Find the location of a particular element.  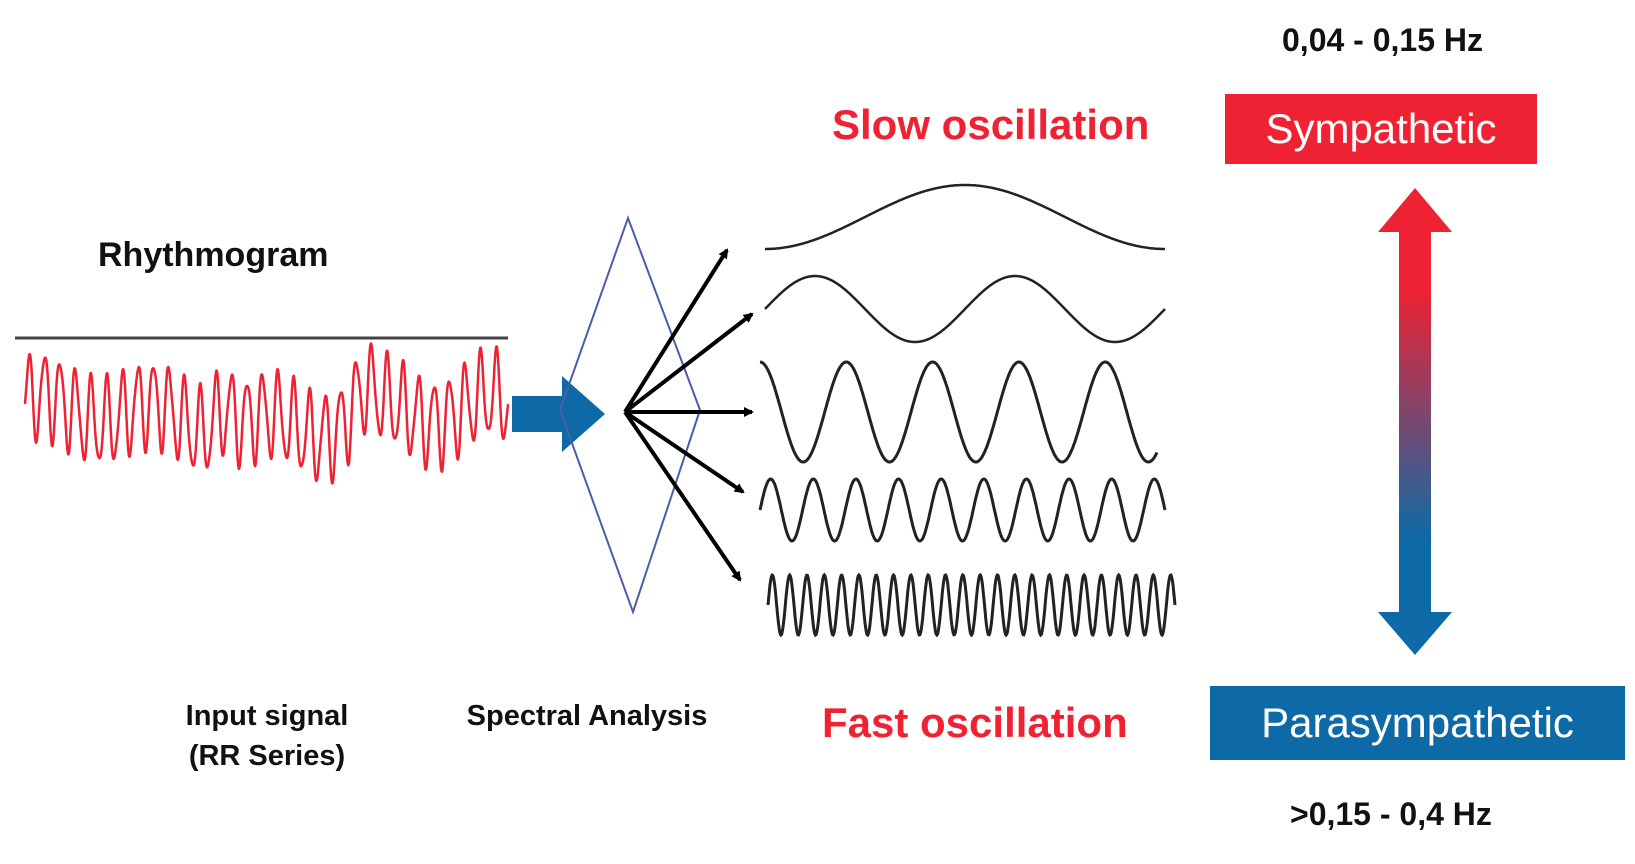

fast-oscillation-label: Fast oscillation is located at coordinates (975, 722).